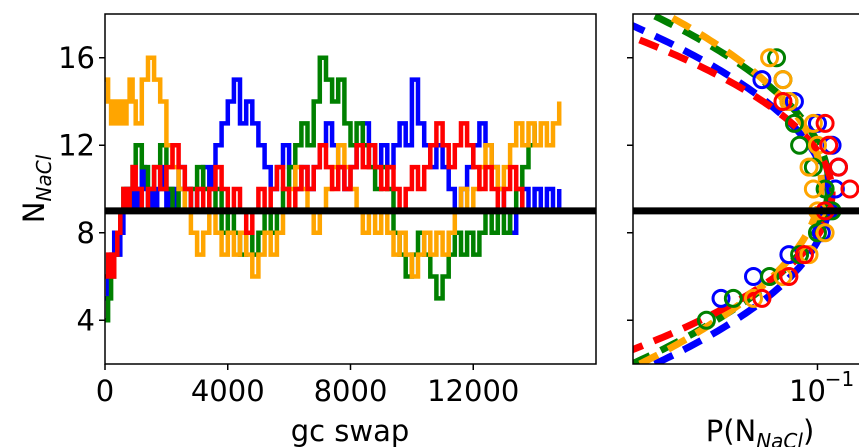  Describe the element at coordinates (105, 391) in the screenshot. I see `x-tick-label: 0` at that location.